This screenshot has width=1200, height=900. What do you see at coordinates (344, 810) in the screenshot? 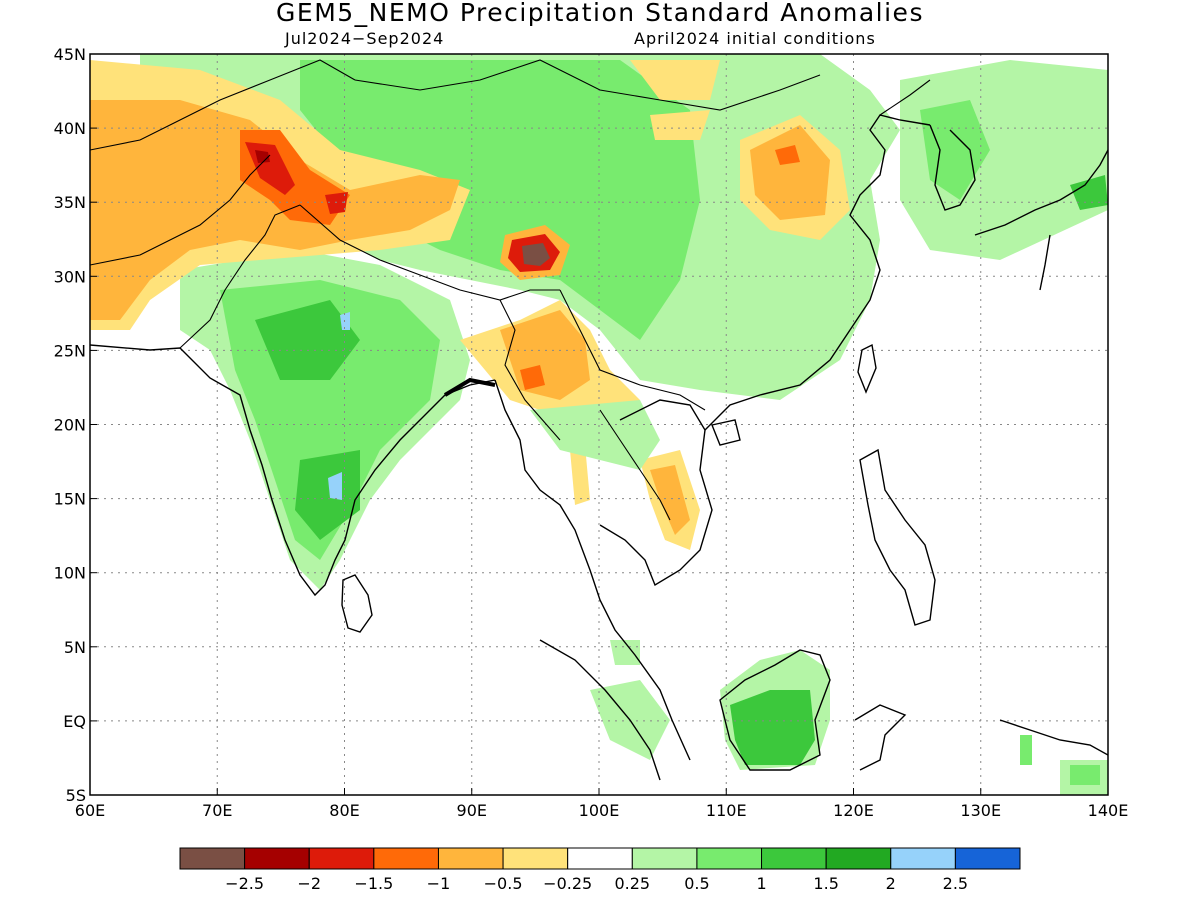
I see `lon-tick-label: 80E` at bounding box center [344, 810].